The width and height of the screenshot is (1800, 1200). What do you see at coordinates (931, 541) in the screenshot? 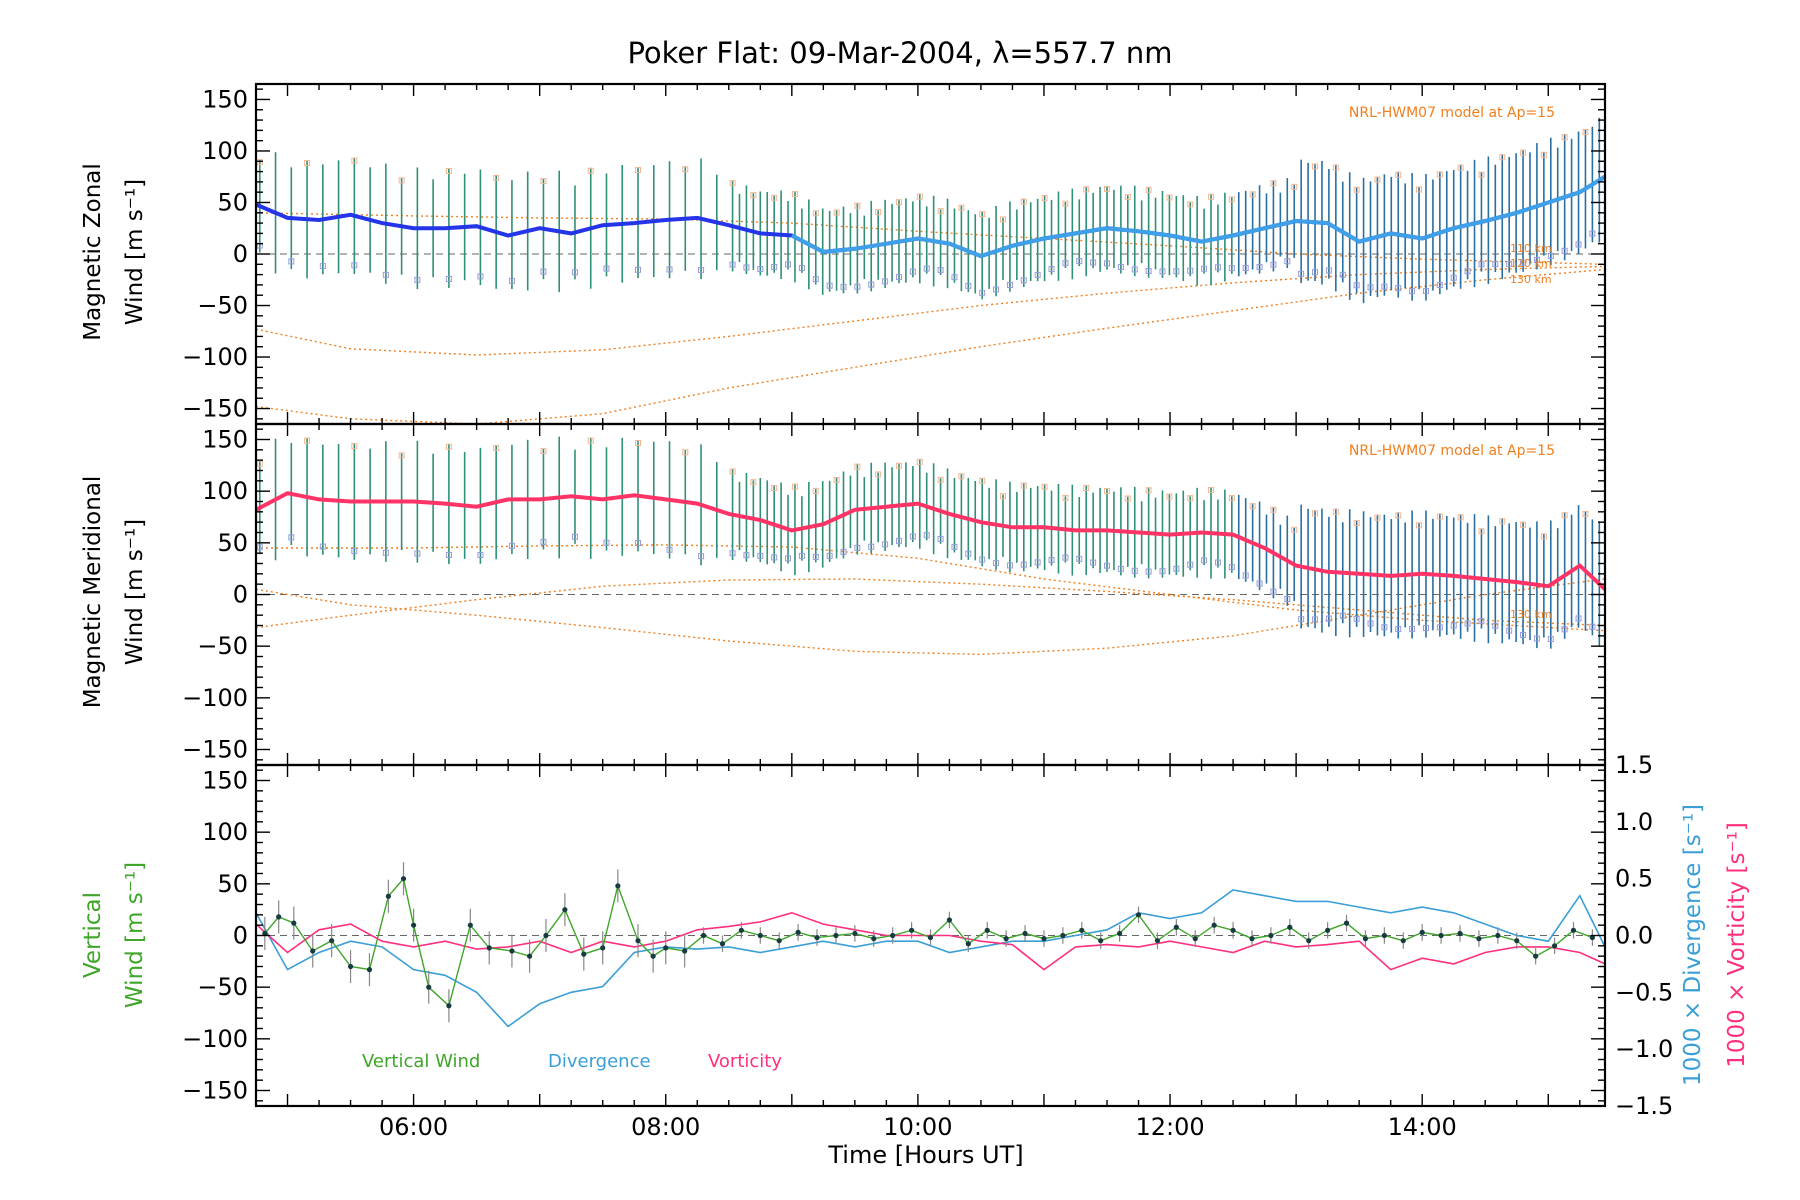
I see `meridional-mean-line` at bounding box center [931, 541].